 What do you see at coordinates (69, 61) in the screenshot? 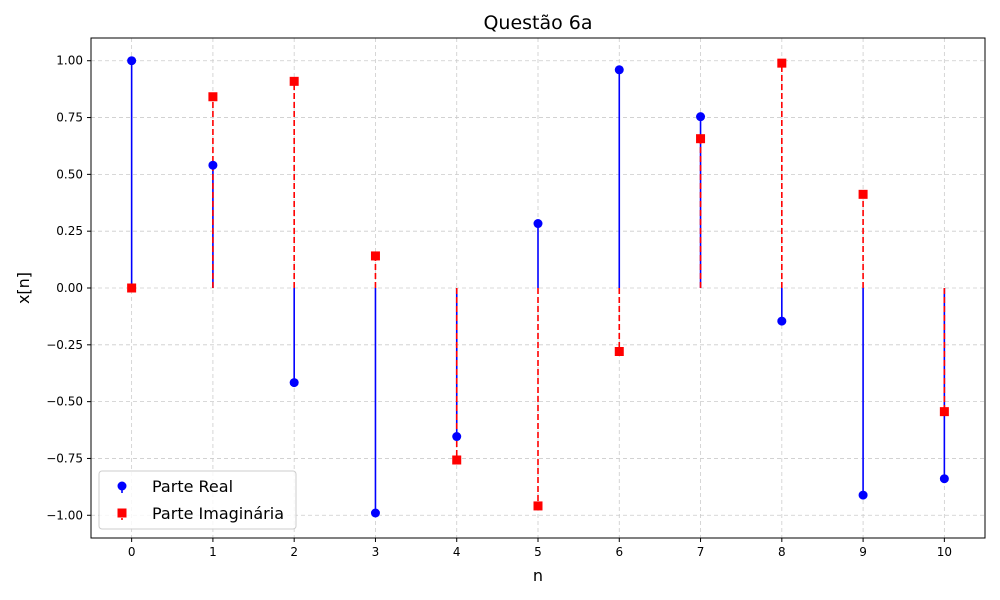
I see `y-tick-label: 1.00` at bounding box center [69, 61].